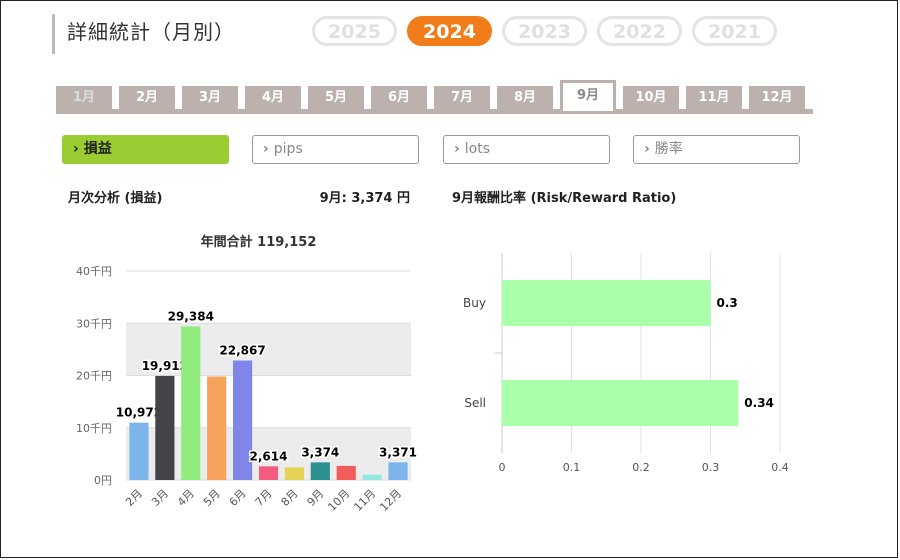 This screenshot has height=560, width=900. What do you see at coordinates (238, 498) in the screenshot?
I see `x-tick-label: 6月` at bounding box center [238, 498].